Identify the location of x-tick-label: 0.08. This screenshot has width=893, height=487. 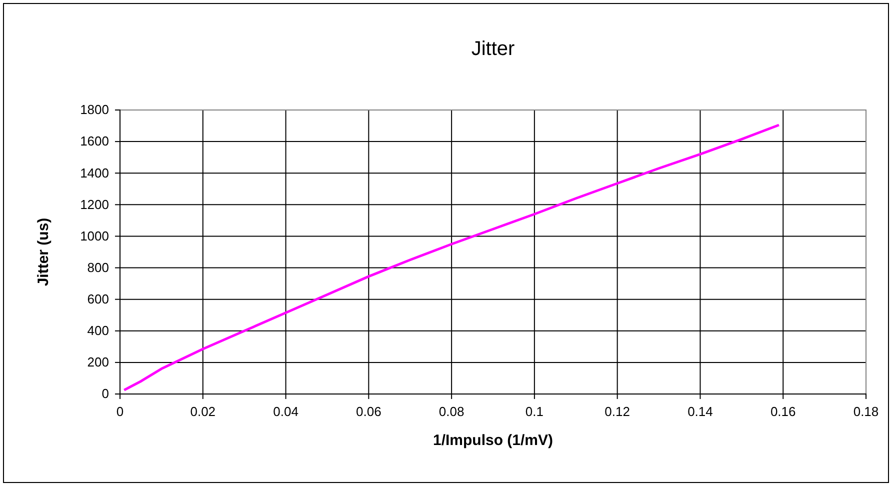
(451, 412).